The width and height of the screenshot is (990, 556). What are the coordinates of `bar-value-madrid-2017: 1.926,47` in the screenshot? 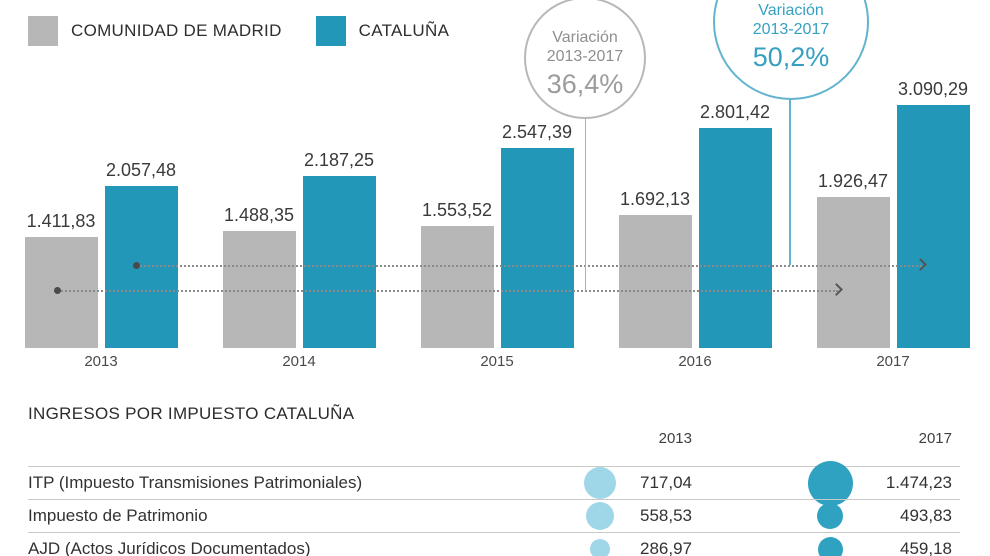 It's located at (853, 181).